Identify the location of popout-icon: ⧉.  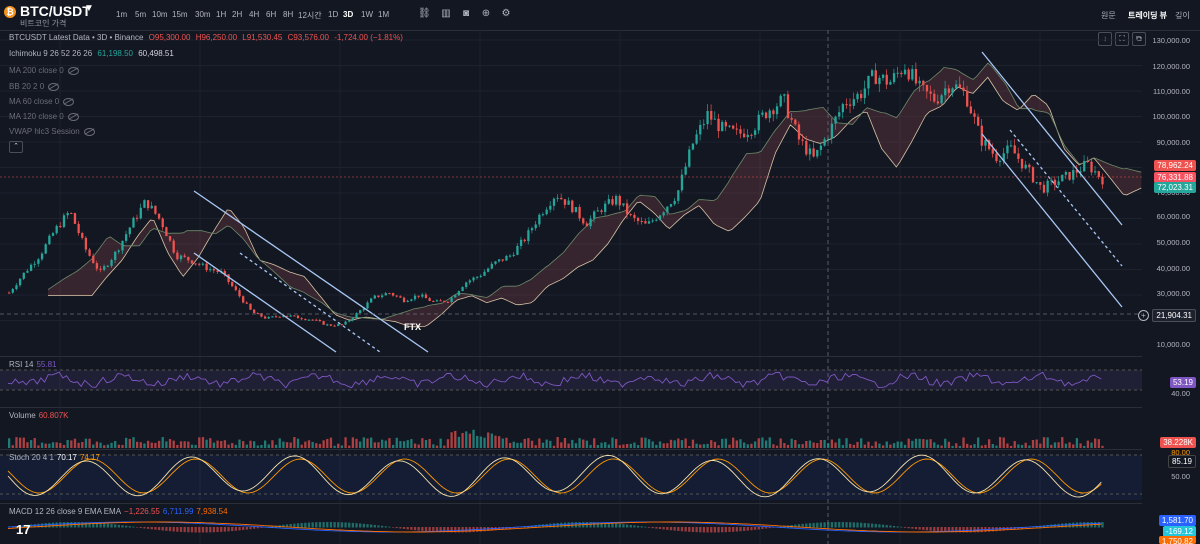
(1139, 39).